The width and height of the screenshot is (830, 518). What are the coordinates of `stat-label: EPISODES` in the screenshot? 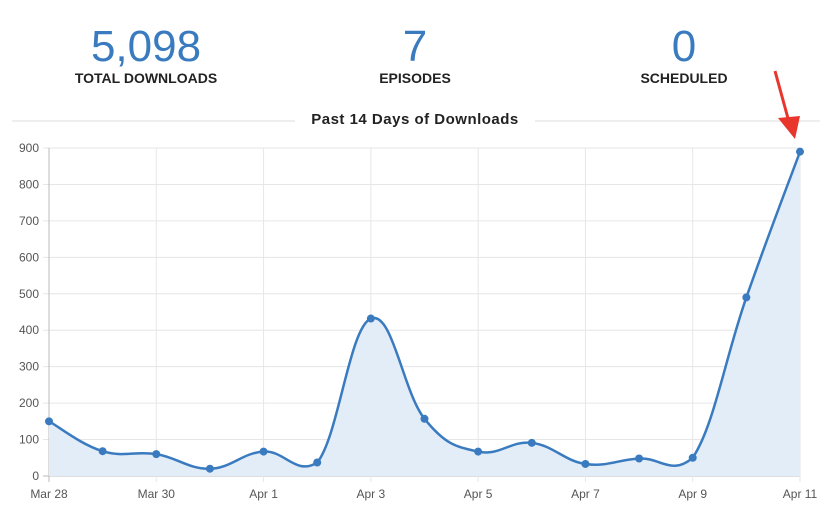 It's located at (415, 78).